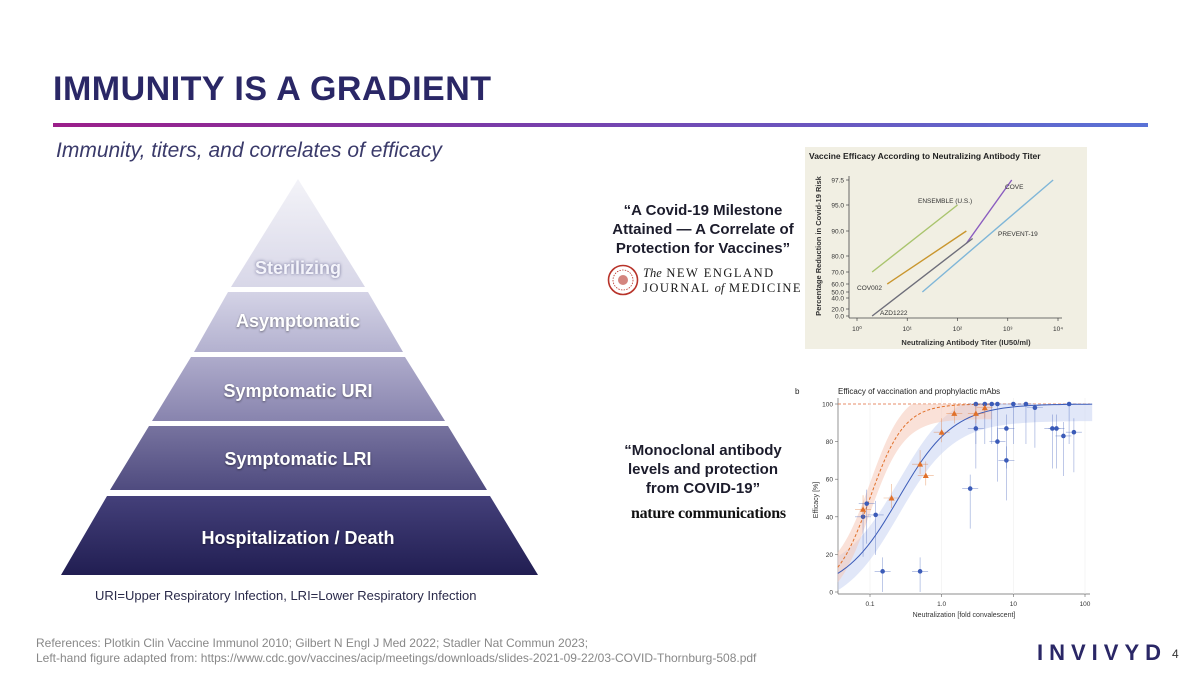 This screenshot has height=675, width=1200. I want to click on bottom-chart-y-tick-label: 20, so click(830, 555).